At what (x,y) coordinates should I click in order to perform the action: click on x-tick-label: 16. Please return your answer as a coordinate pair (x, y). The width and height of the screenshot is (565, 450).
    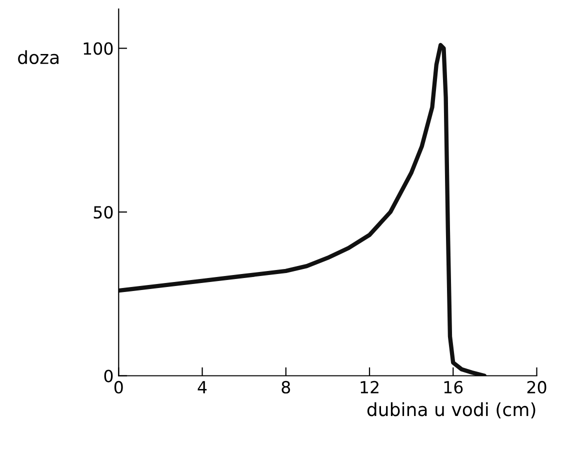
    Looking at the image, I should click on (453, 387).